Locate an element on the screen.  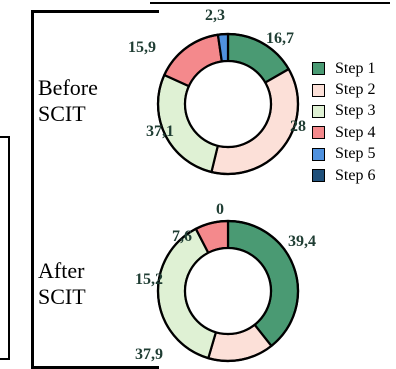
legend-label: Step 6 is located at coordinates (355, 175).